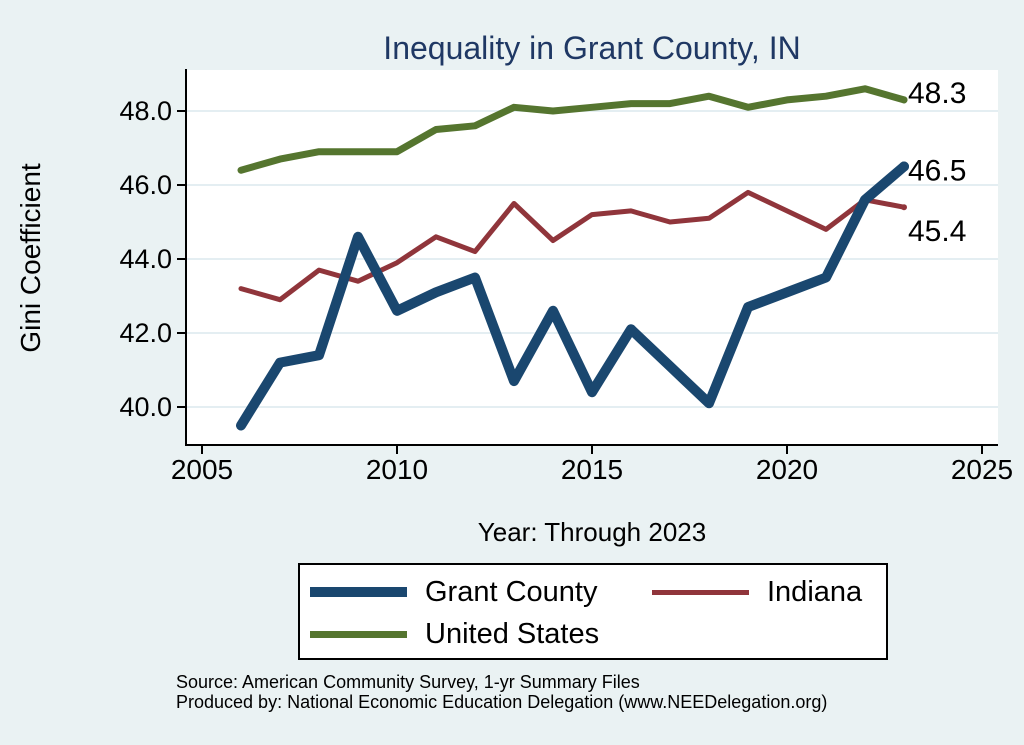 The image size is (1024, 745). What do you see at coordinates (572, 246) in the screenshot?
I see `indiana-line` at bounding box center [572, 246].